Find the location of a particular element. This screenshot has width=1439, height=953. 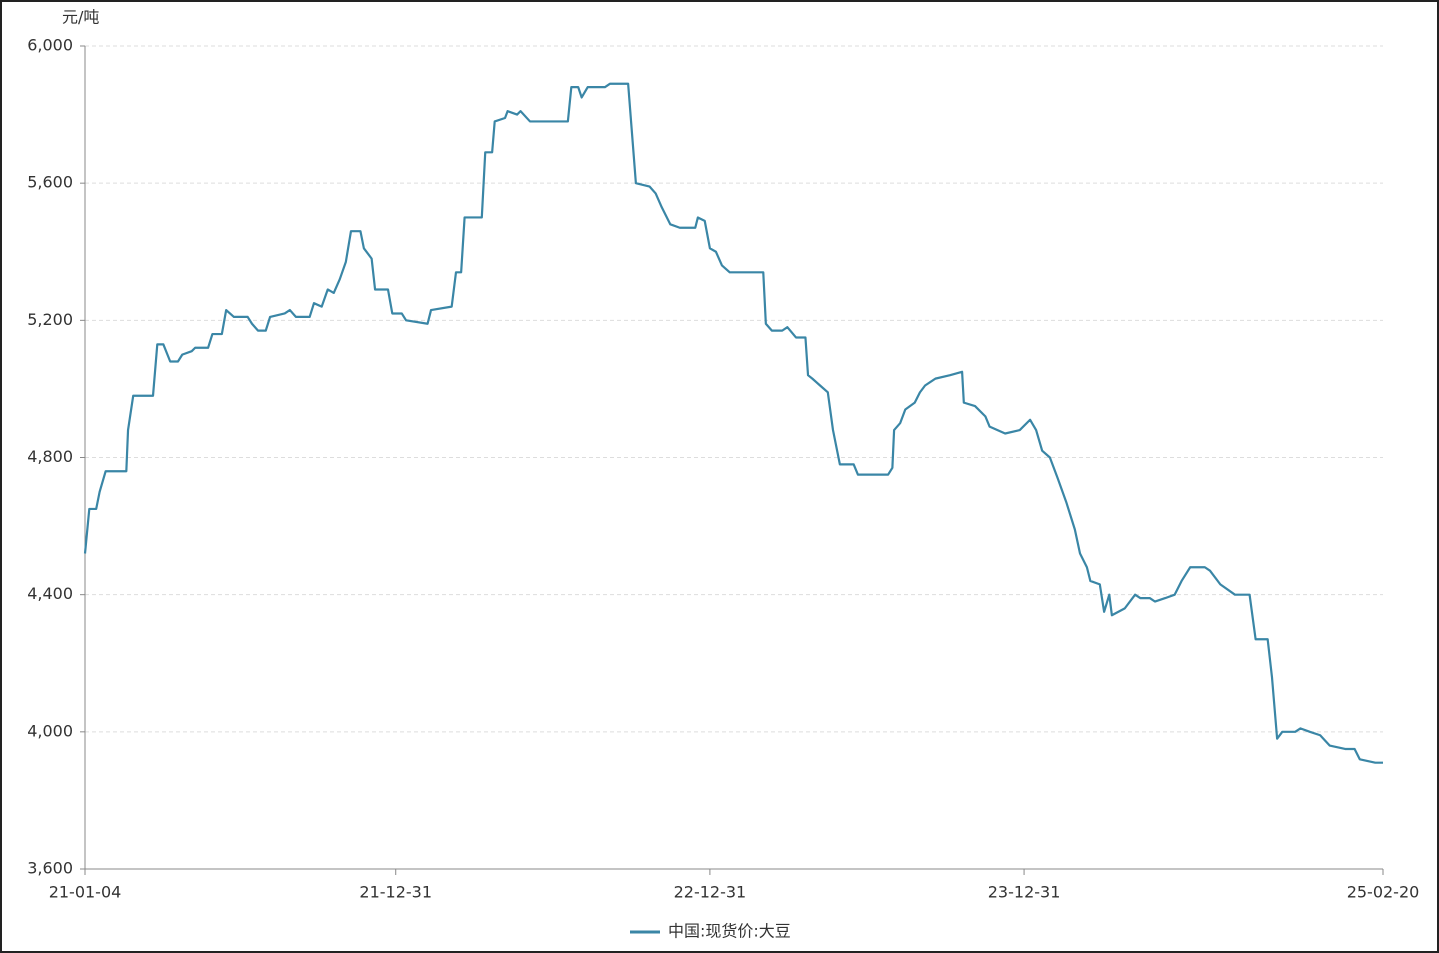

x-tick-label: 22-12-31 is located at coordinates (710, 892).